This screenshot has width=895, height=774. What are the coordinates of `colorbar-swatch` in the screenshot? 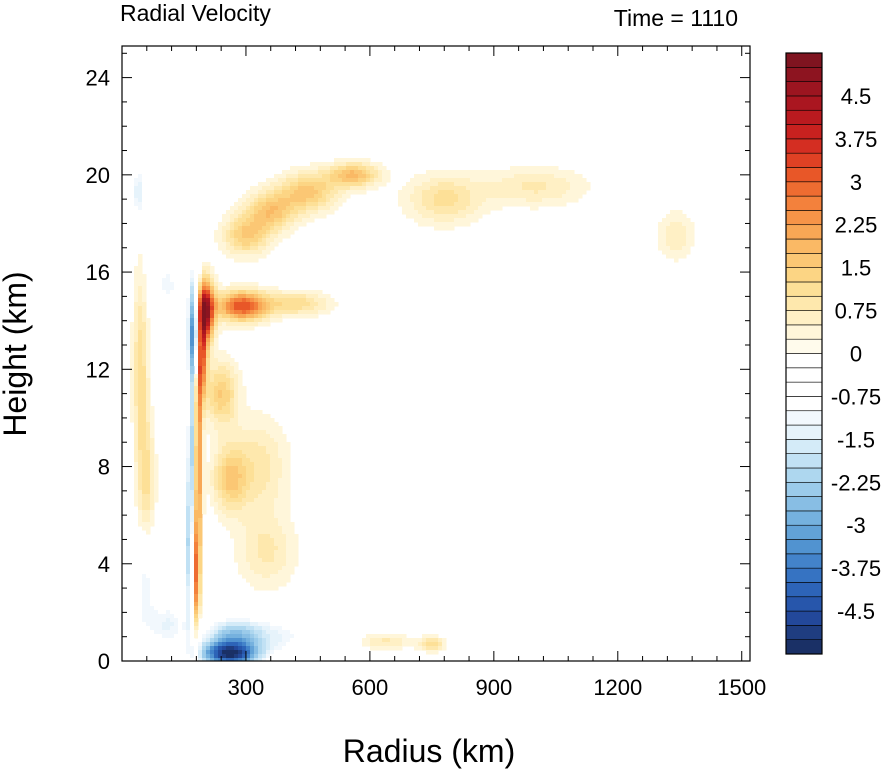 It's located at (804, 632).